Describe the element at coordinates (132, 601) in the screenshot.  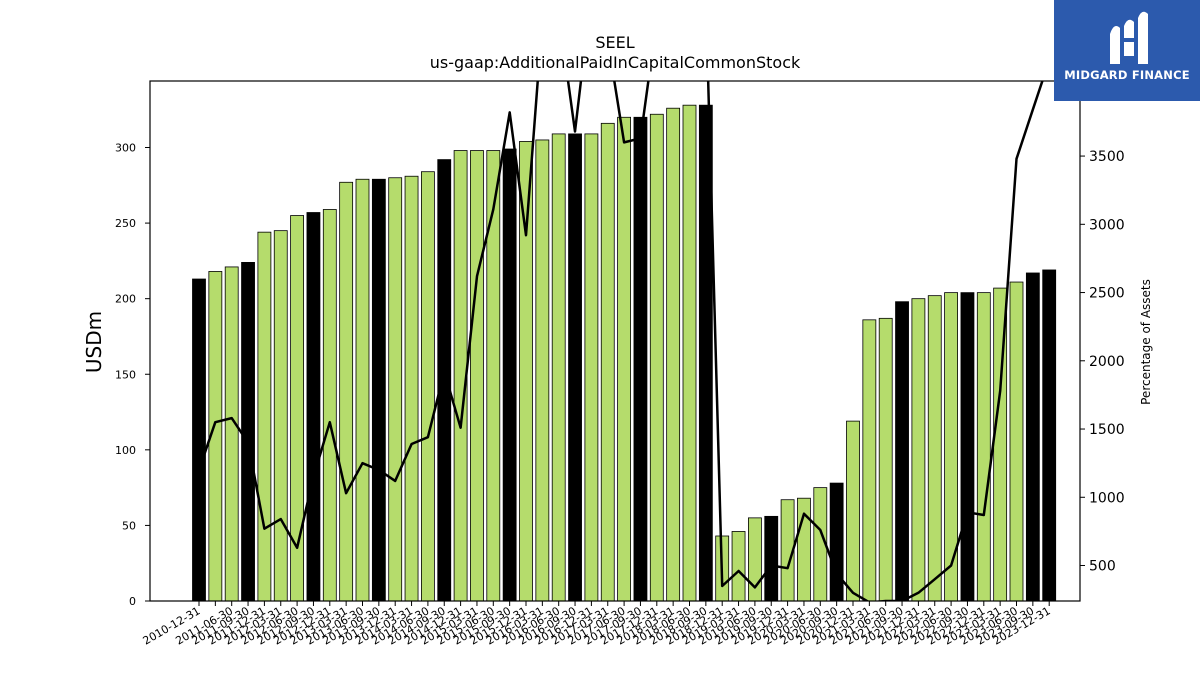
I see `y-tick-label: 0` at that location.